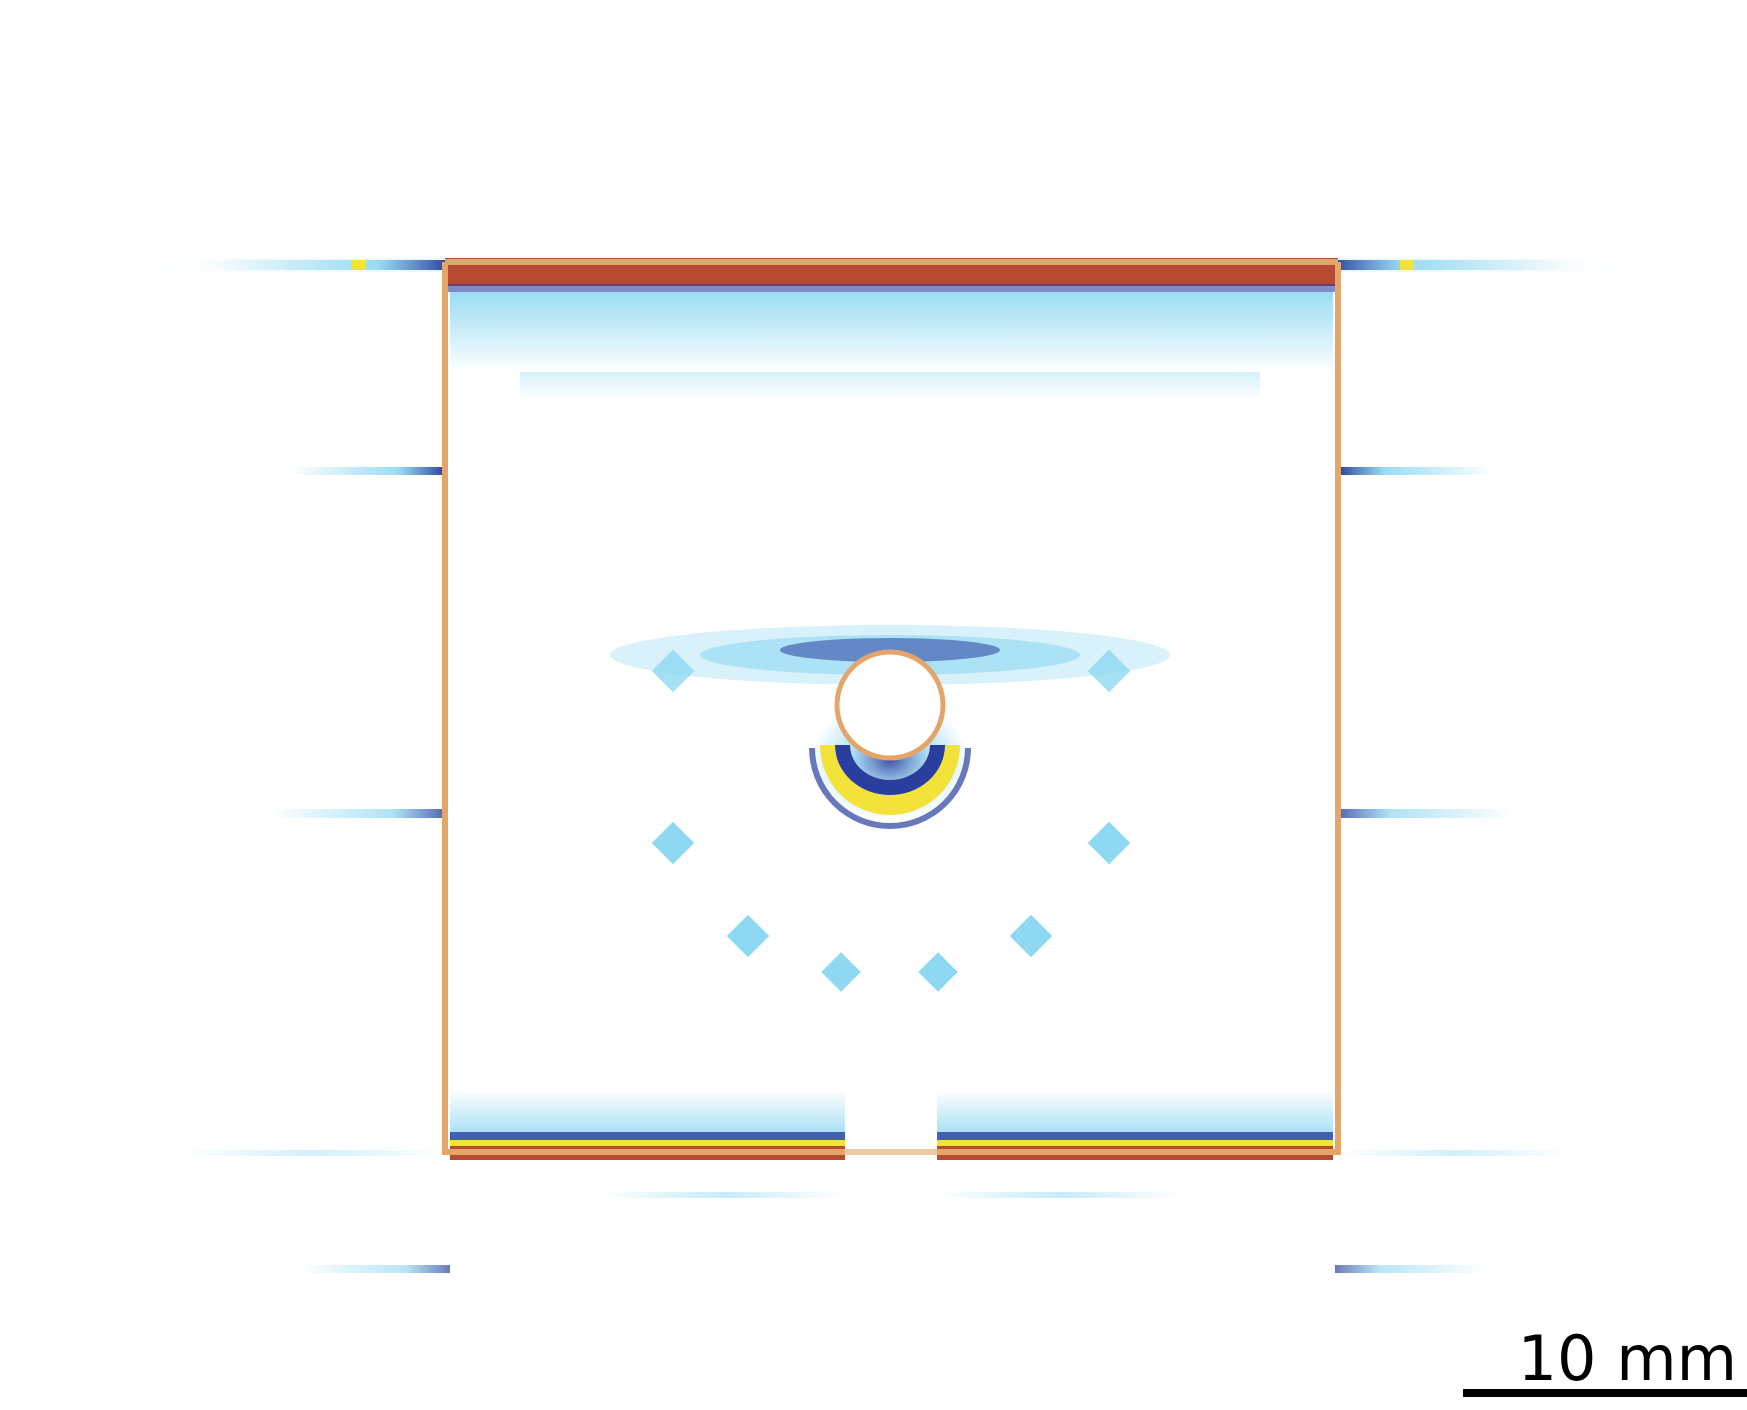 The width and height of the screenshot is (1747, 1410). I want to click on hole-outline, so click(890, 705).